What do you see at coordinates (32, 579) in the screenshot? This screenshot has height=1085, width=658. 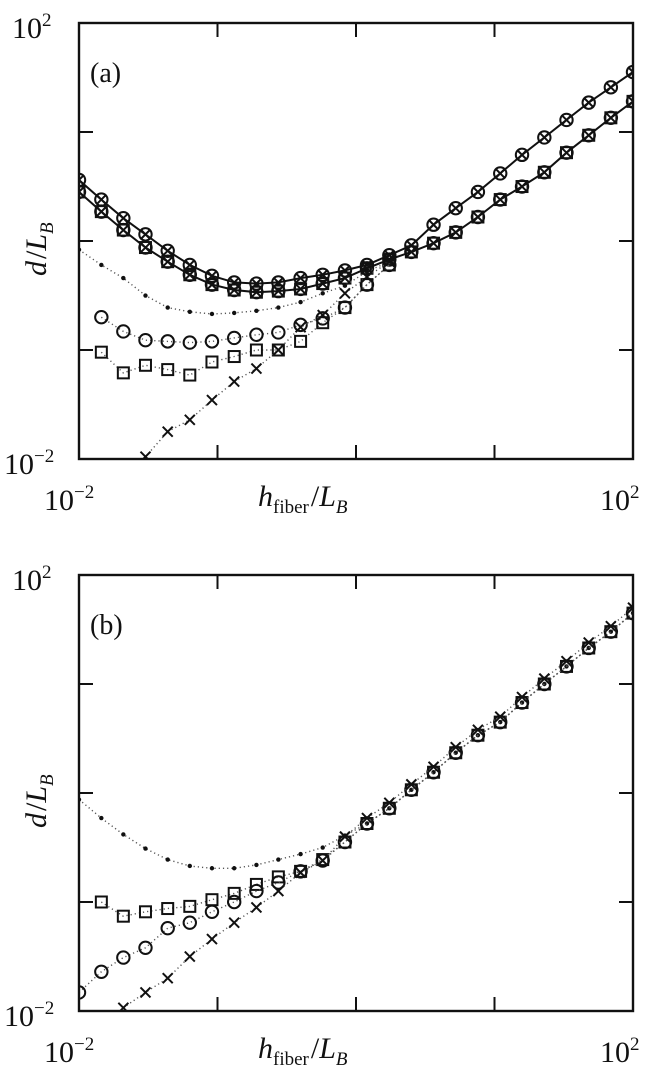 I see `y-tick-label-max-b: 102` at bounding box center [32, 579].